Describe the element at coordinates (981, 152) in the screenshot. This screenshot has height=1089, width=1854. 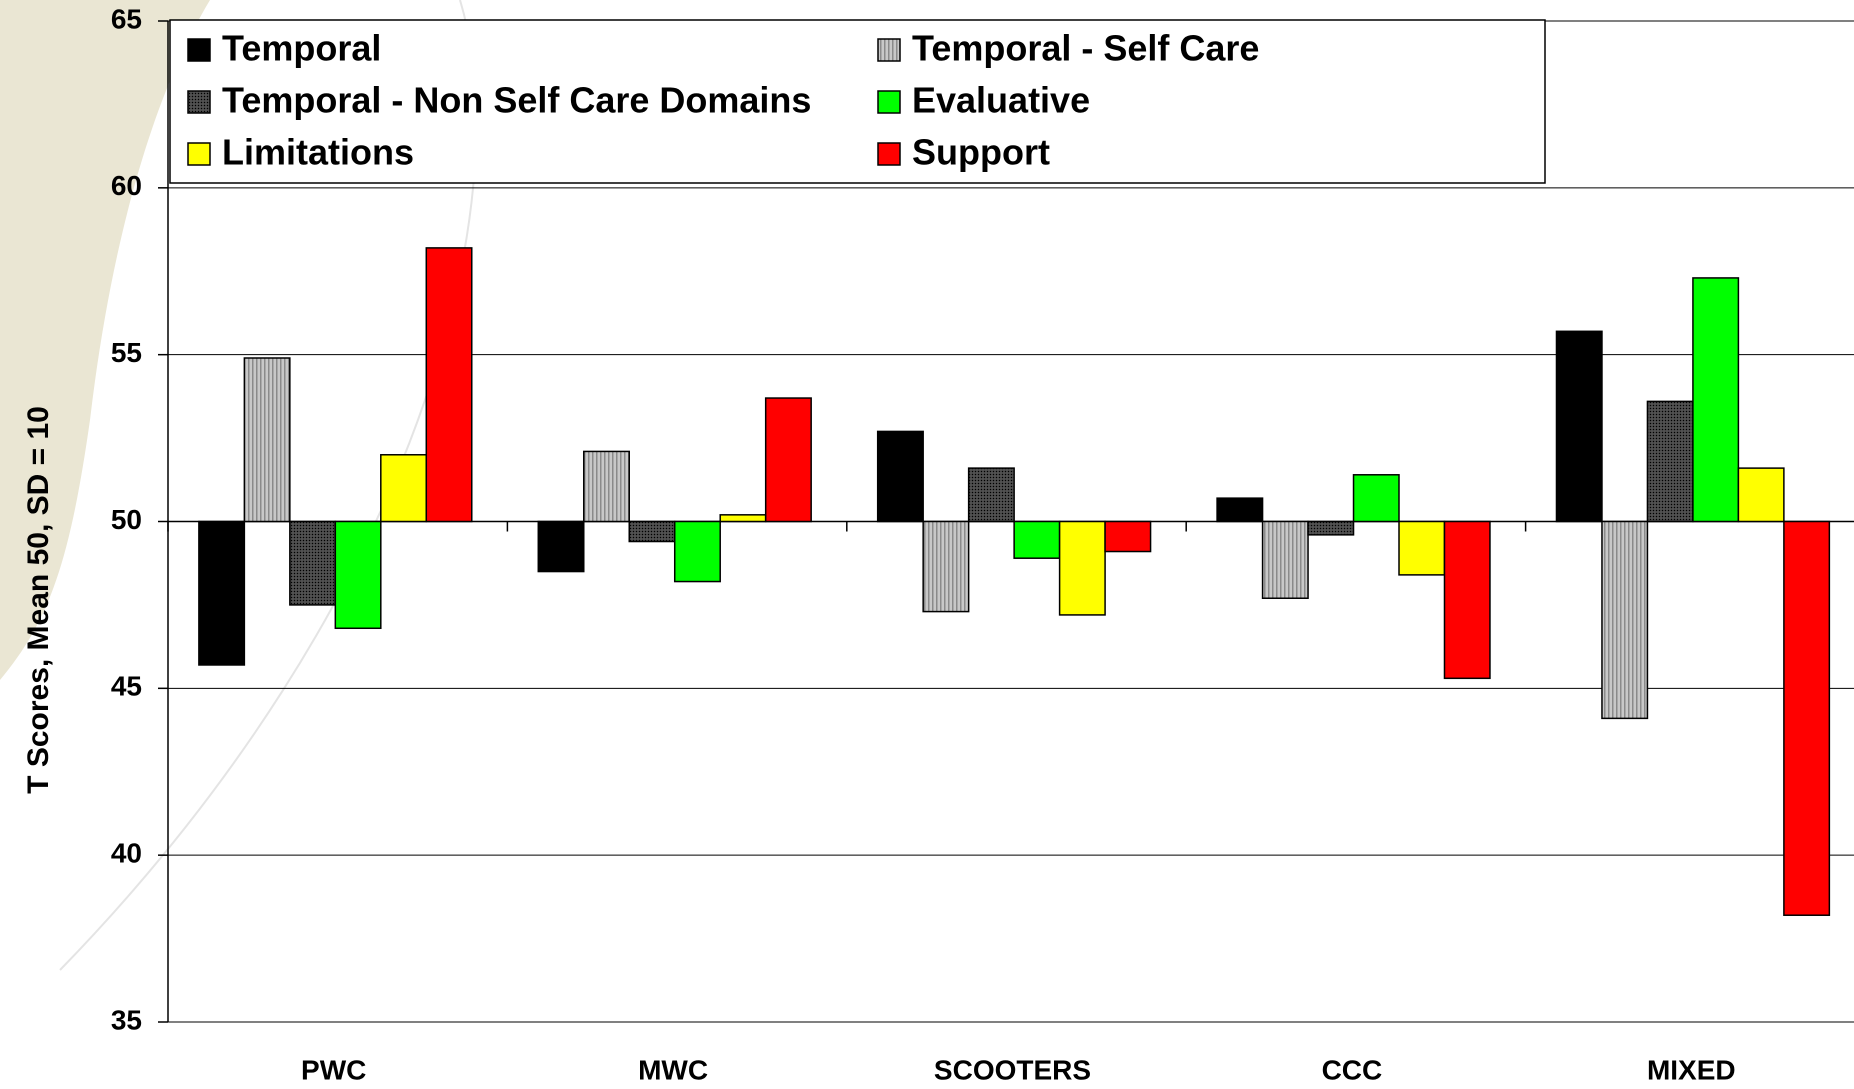
I see `legend-label: Support` at that location.